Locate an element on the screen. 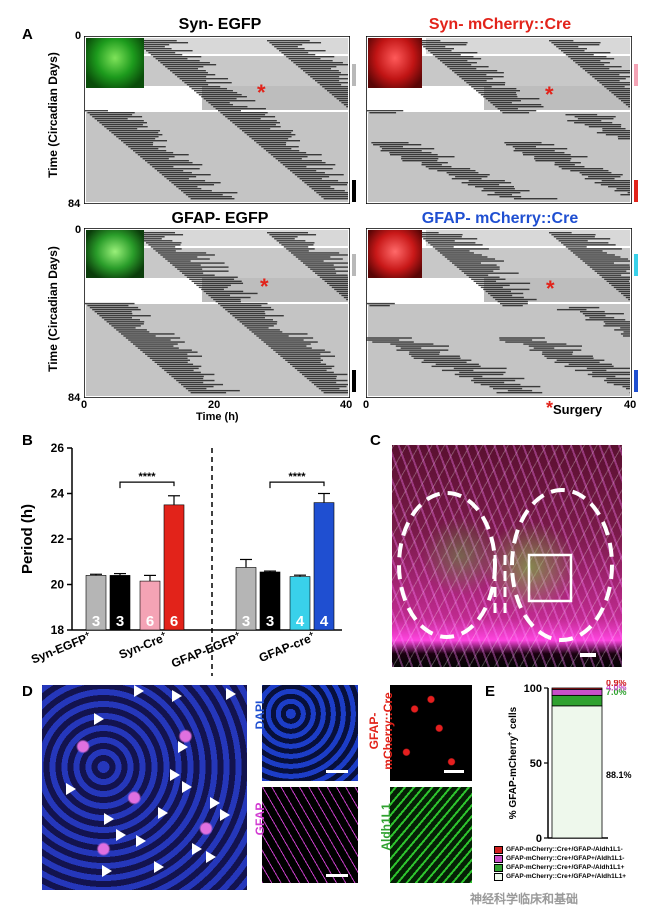 The width and height of the screenshot is (647, 911). y-tick-84-top: 84 is located at coordinates (74, 204).